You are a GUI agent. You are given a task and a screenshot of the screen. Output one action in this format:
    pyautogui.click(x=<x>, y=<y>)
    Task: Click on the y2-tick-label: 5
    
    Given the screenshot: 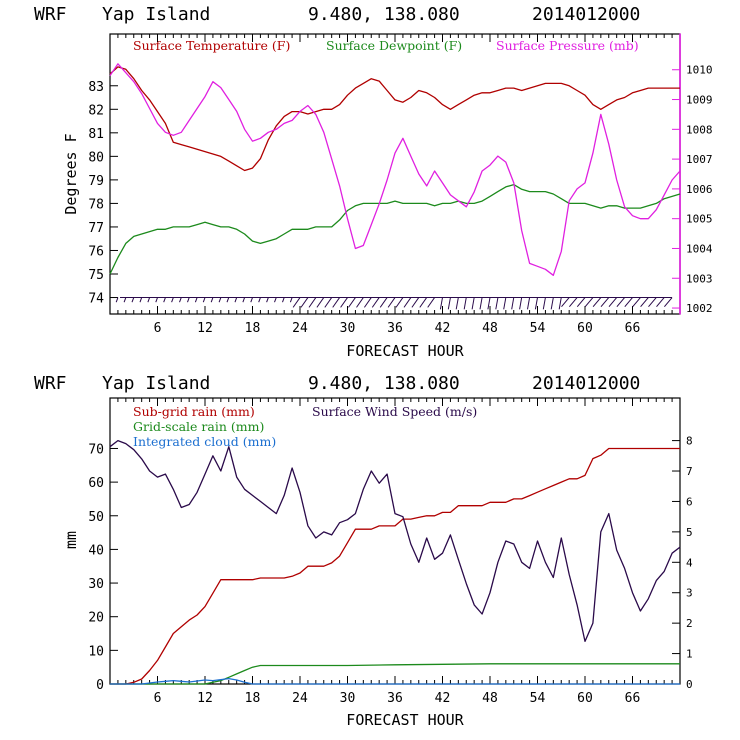 What is the action you would take?
    pyautogui.click(x=689, y=532)
    